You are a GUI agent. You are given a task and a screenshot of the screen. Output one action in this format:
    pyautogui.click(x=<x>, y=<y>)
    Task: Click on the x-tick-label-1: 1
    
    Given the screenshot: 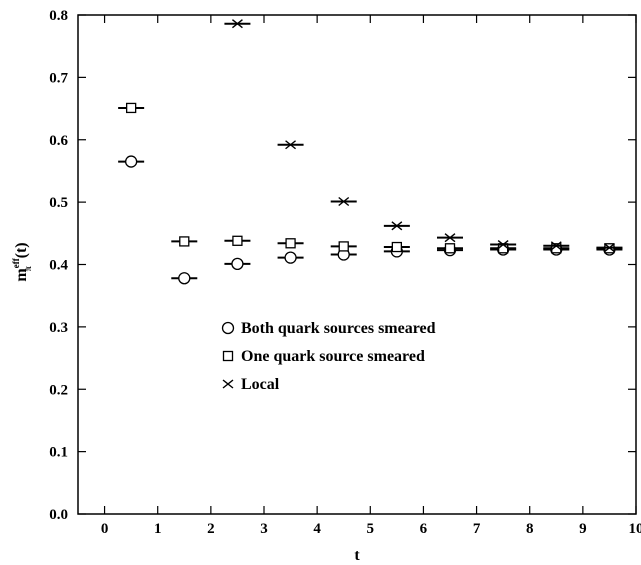 What is the action you would take?
    pyautogui.click(x=158, y=529)
    